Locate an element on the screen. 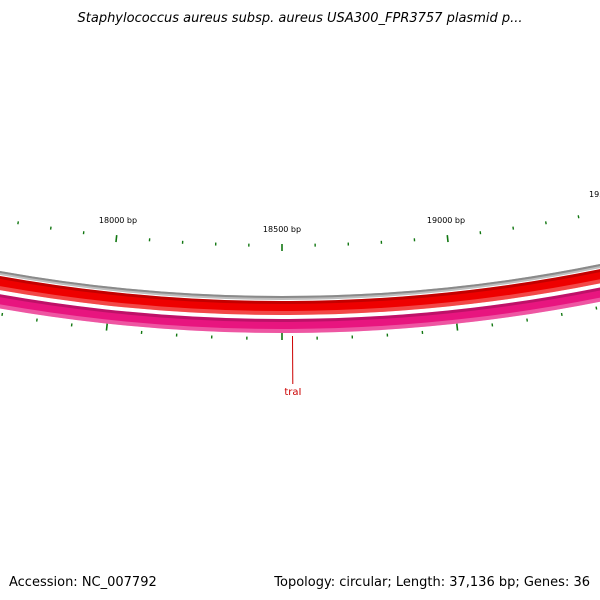  tick-label: 18000 bp is located at coordinates (118, 220).